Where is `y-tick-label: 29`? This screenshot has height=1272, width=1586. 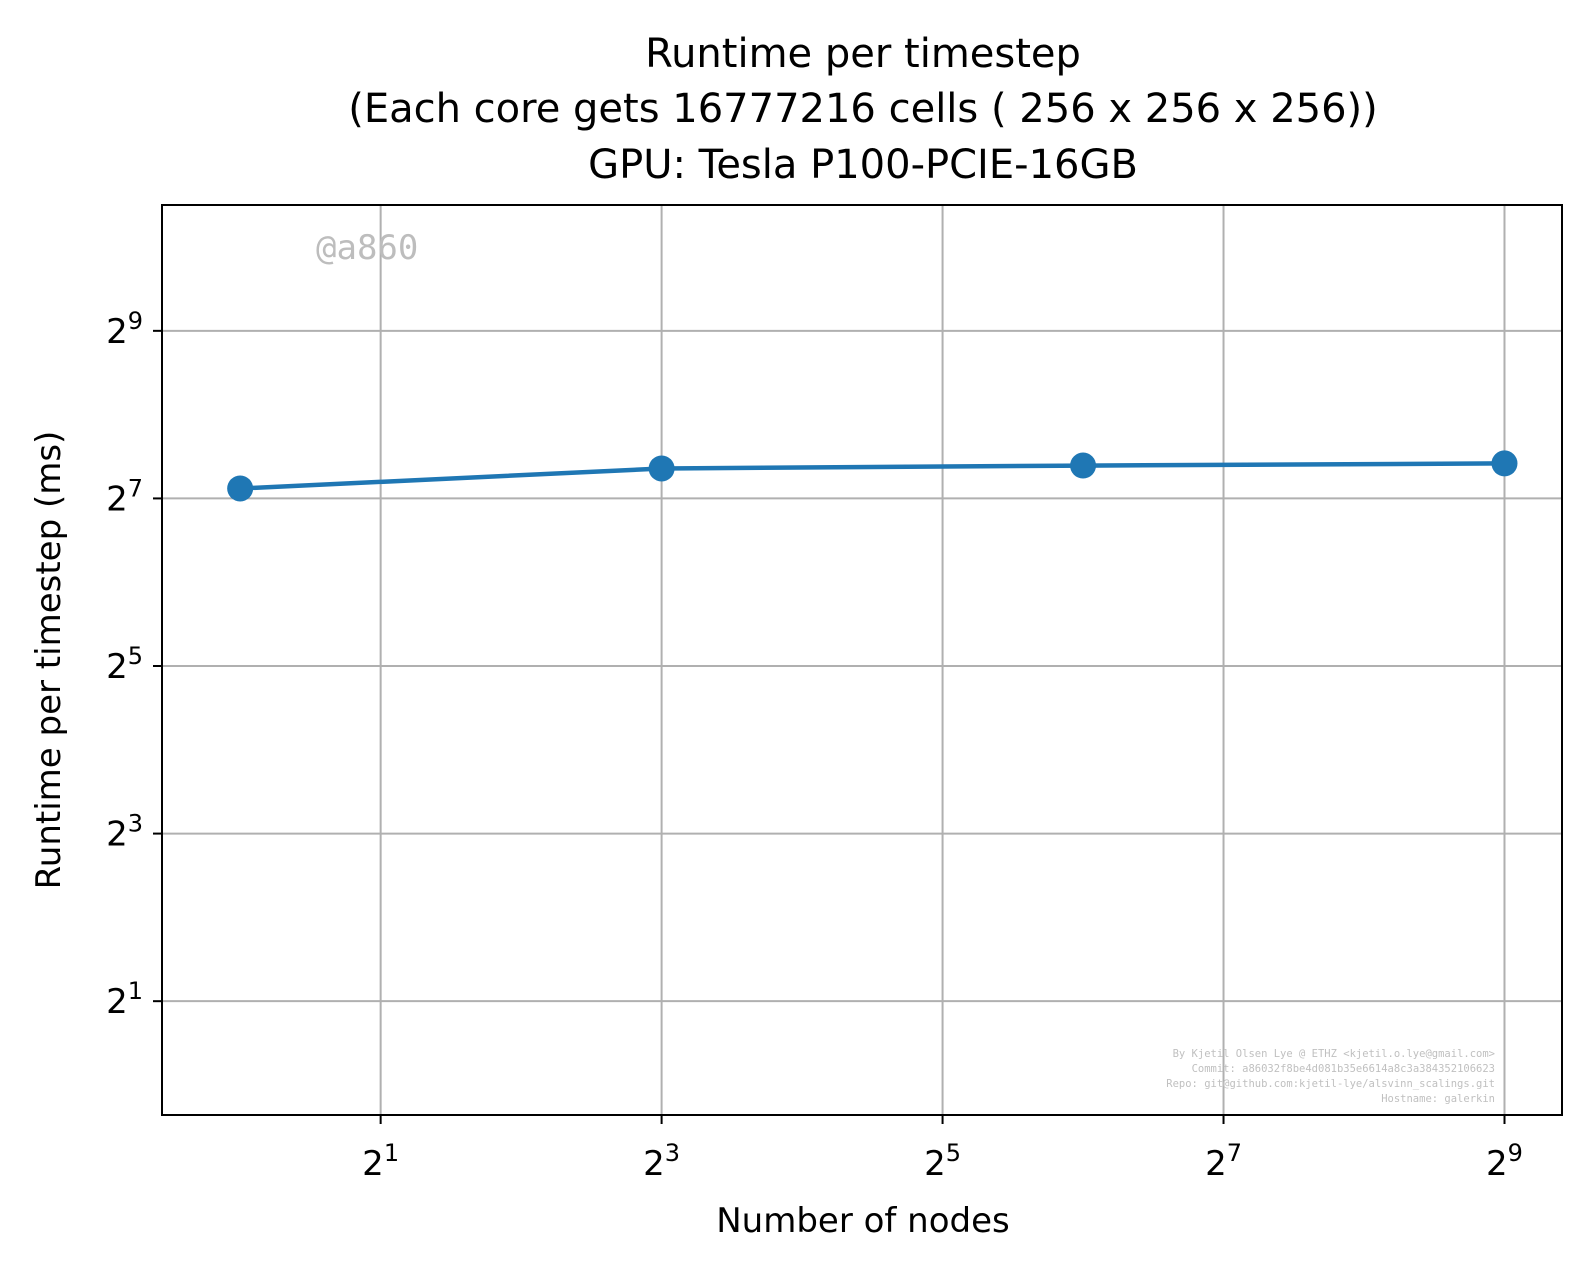
y-tick-label: 29 is located at coordinates (124, 329).